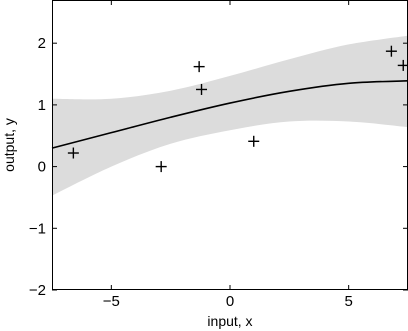 The width and height of the screenshot is (408, 331). I want to click on y-tick-label: 2, so click(42, 43).